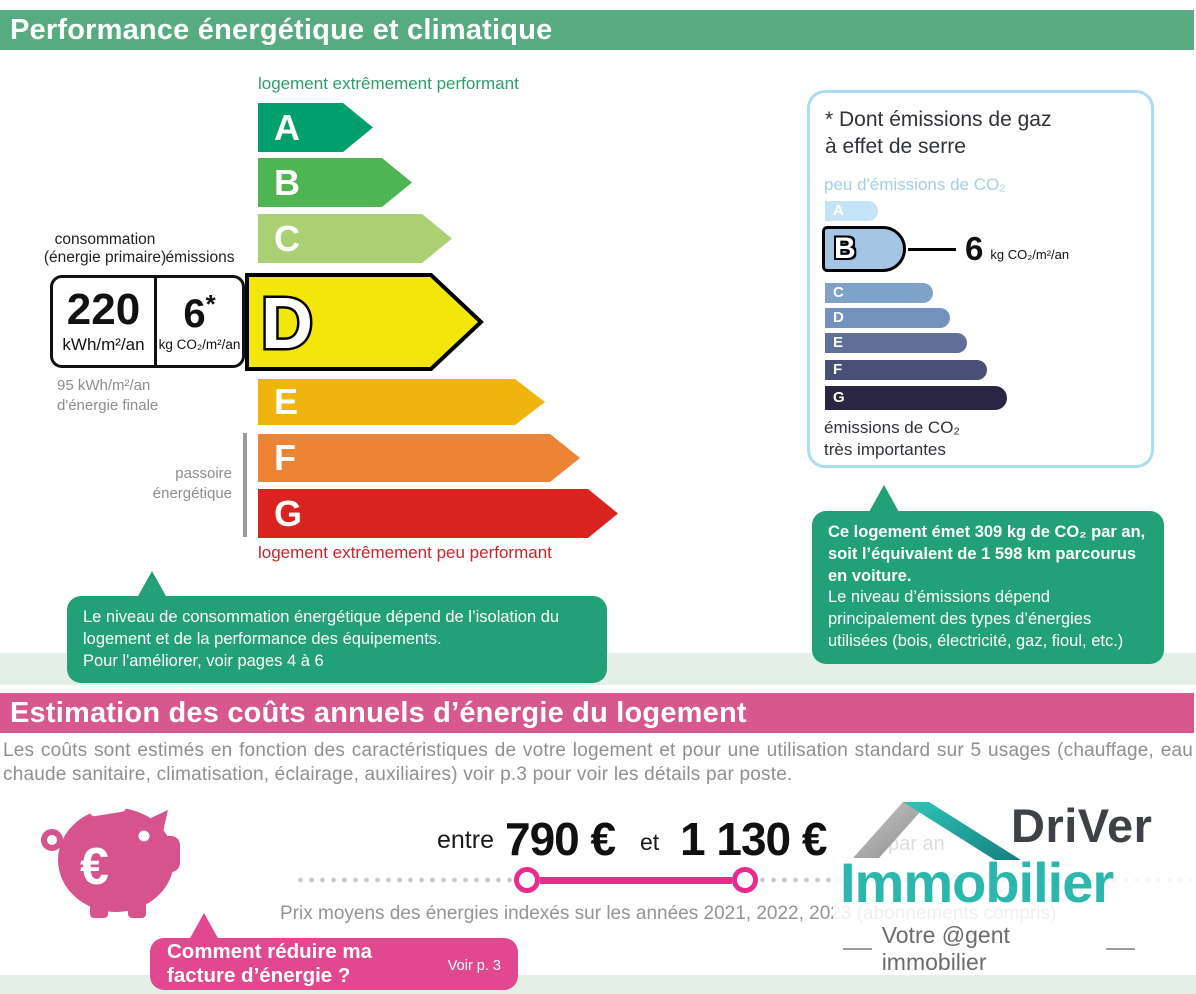 The width and height of the screenshot is (1196, 994). What do you see at coordinates (915, 184) in the screenshot?
I see `ges-low-label: peu d'émissions de CO₂` at bounding box center [915, 184].